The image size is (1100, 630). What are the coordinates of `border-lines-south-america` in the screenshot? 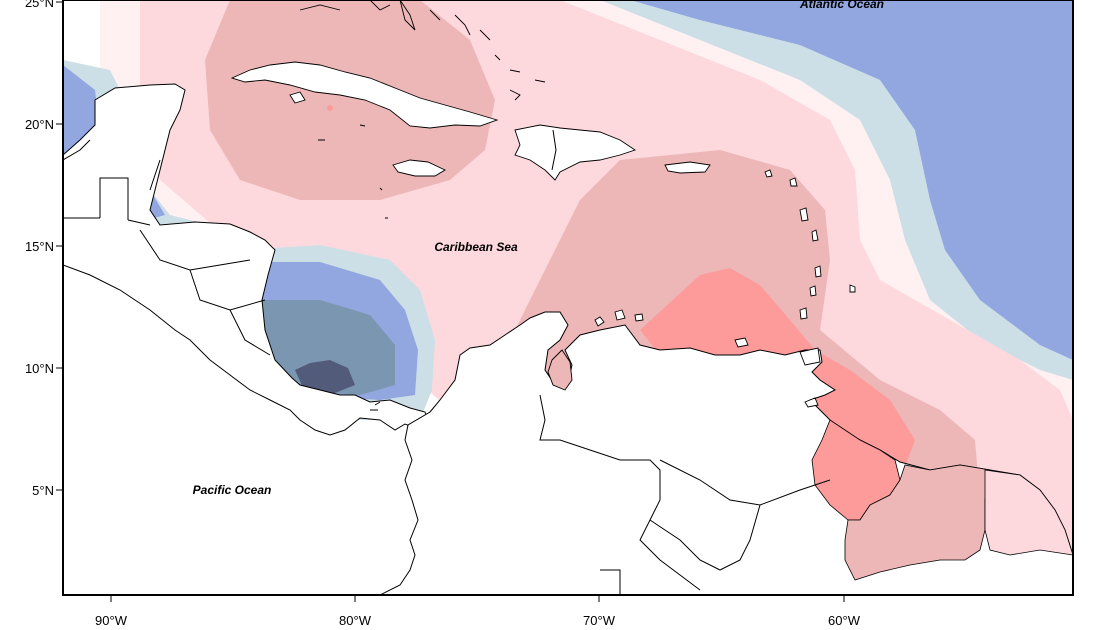 It's located at (685, 494).